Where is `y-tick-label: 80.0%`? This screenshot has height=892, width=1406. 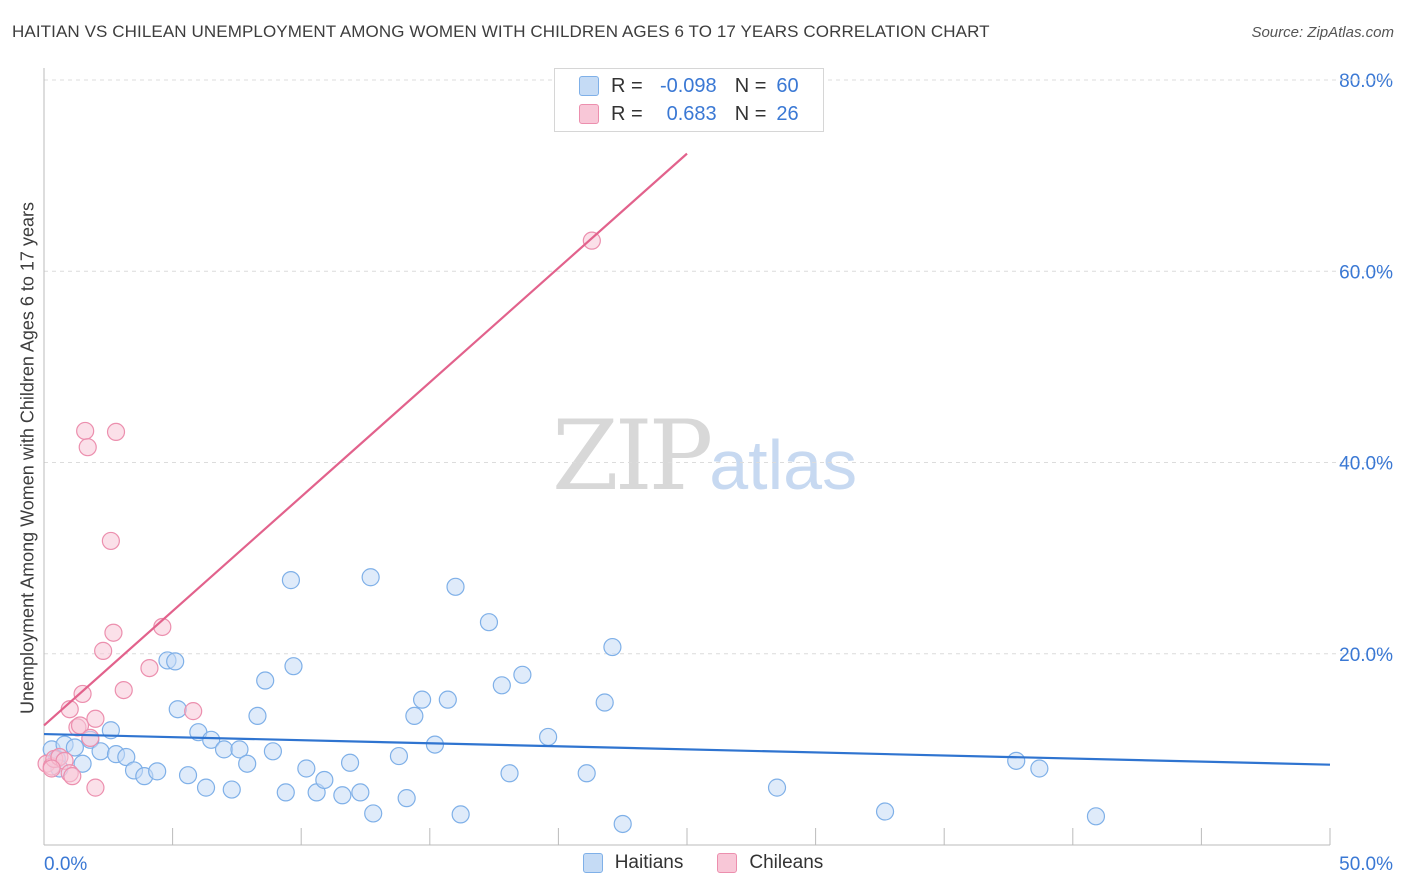
y-tick-label: 80.0% is located at coordinates (1366, 81).